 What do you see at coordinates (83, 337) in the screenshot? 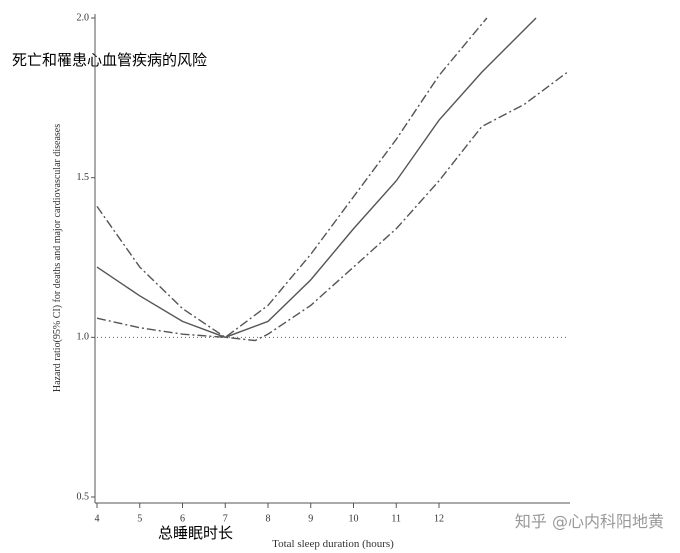
I see `y-tick-label: 1.0` at bounding box center [83, 337].